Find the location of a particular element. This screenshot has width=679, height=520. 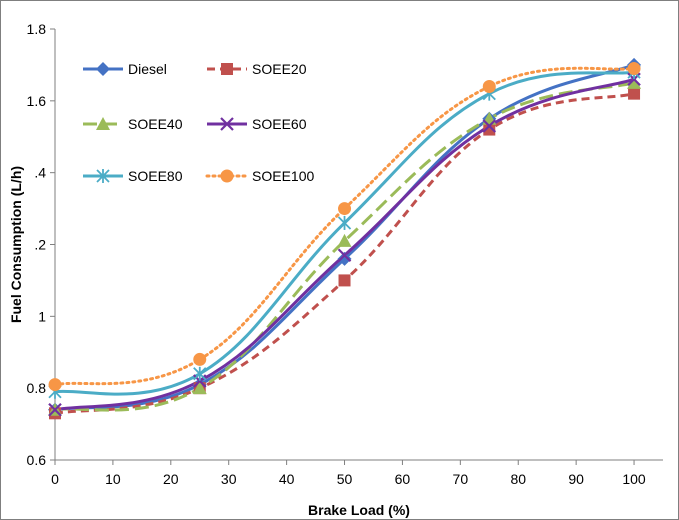

legend-item-diesel: Diesel is located at coordinates (125, 69).